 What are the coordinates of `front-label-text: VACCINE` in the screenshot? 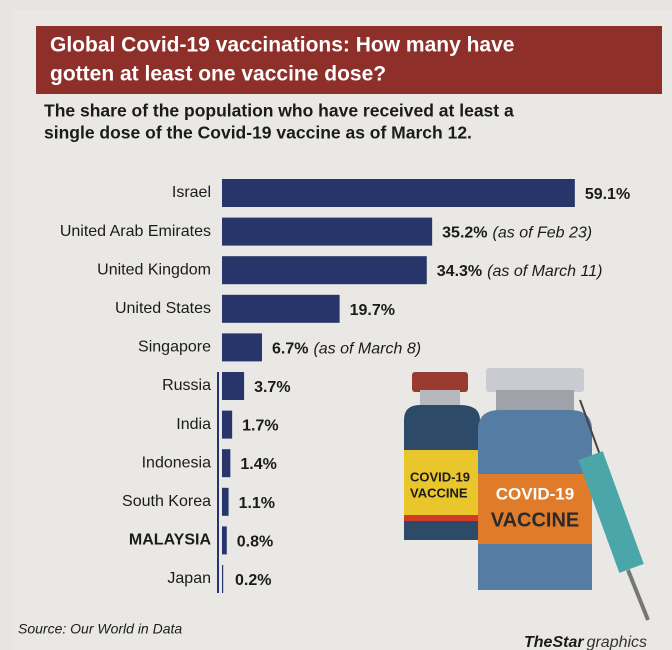 It's located at (535, 520).